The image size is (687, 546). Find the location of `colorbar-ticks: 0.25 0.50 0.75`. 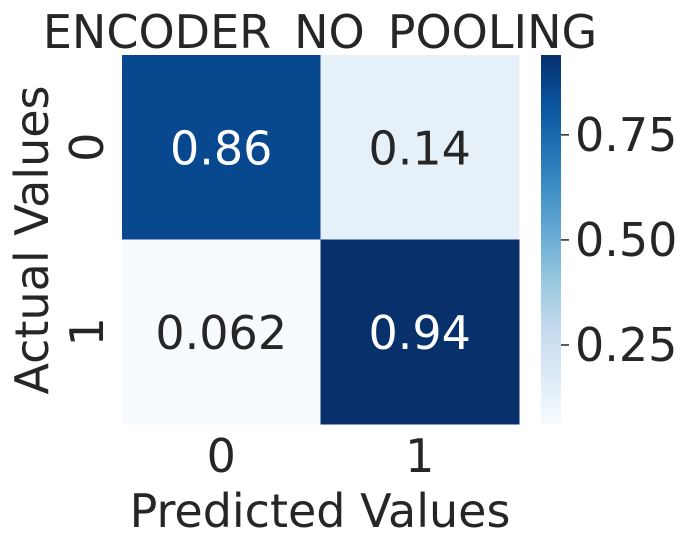

colorbar-ticks: 0.25 0.50 0.75 is located at coordinates (619, 240).